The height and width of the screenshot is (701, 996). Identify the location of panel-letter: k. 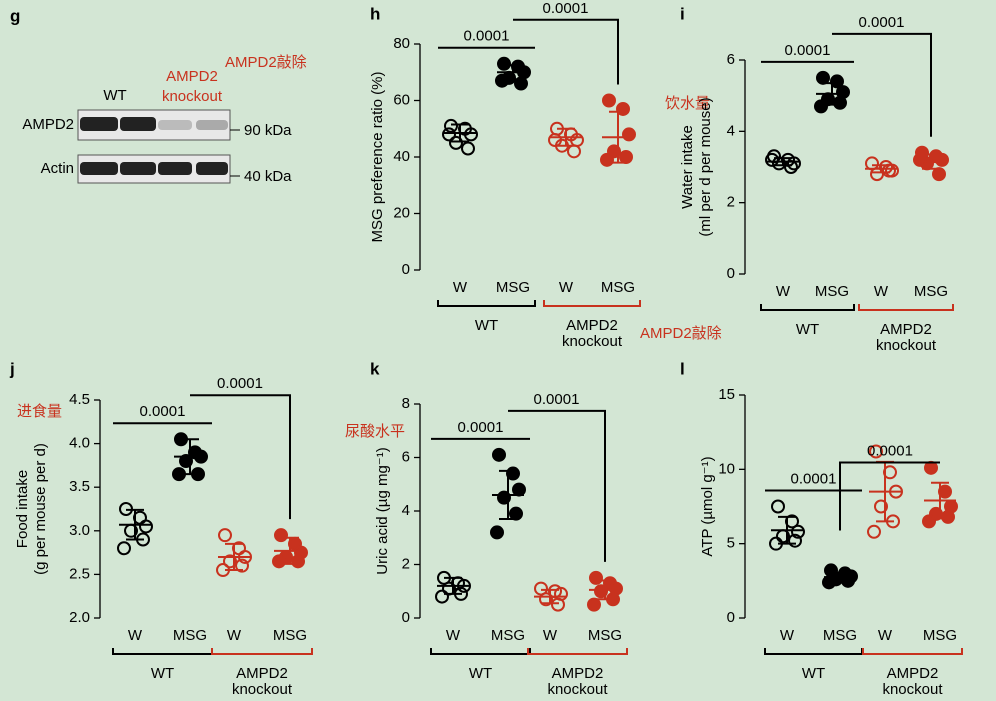
(375, 368).